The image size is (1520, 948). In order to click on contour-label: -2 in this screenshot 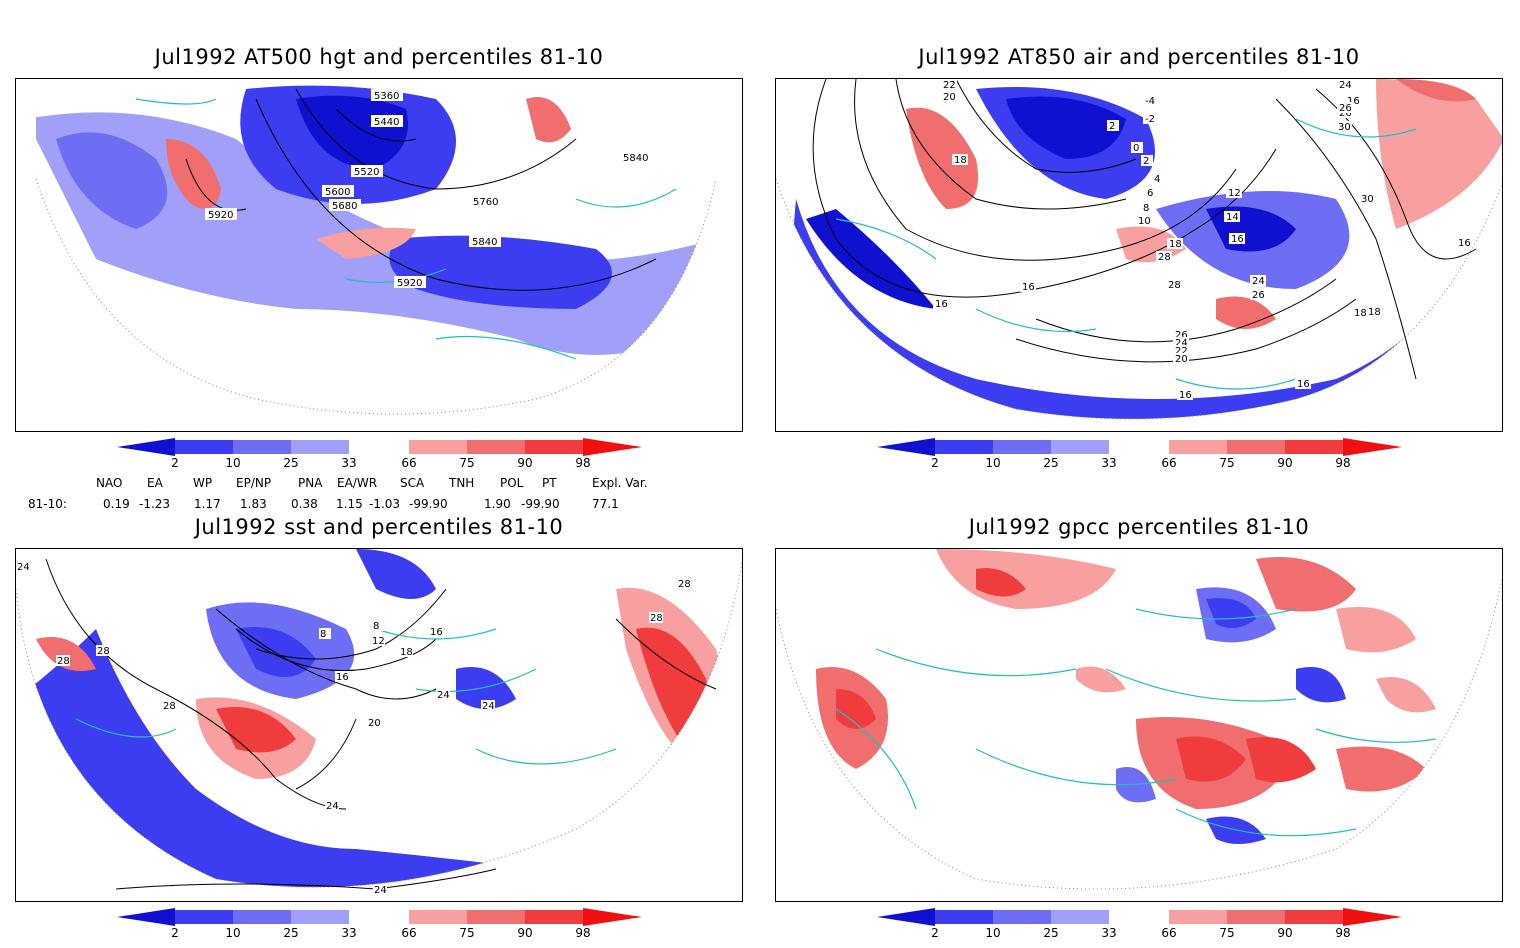, I will do `click(1150, 119)`.